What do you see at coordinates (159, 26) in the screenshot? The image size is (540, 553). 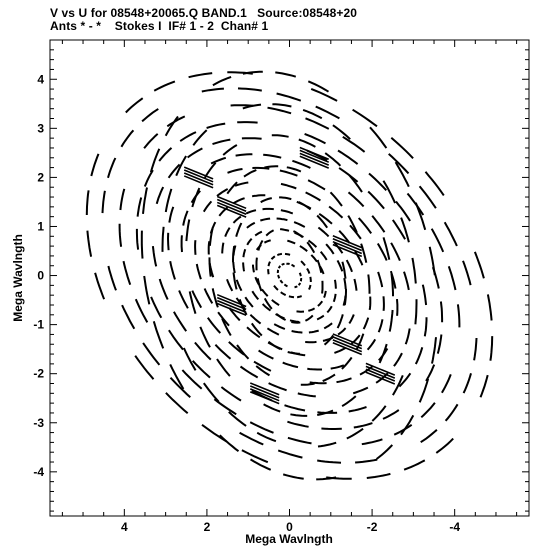 I see `chart-subtitle: Ants * - * Stokes I IF# 1 - 2 Chan# 1` at bounding box center [159, 26].